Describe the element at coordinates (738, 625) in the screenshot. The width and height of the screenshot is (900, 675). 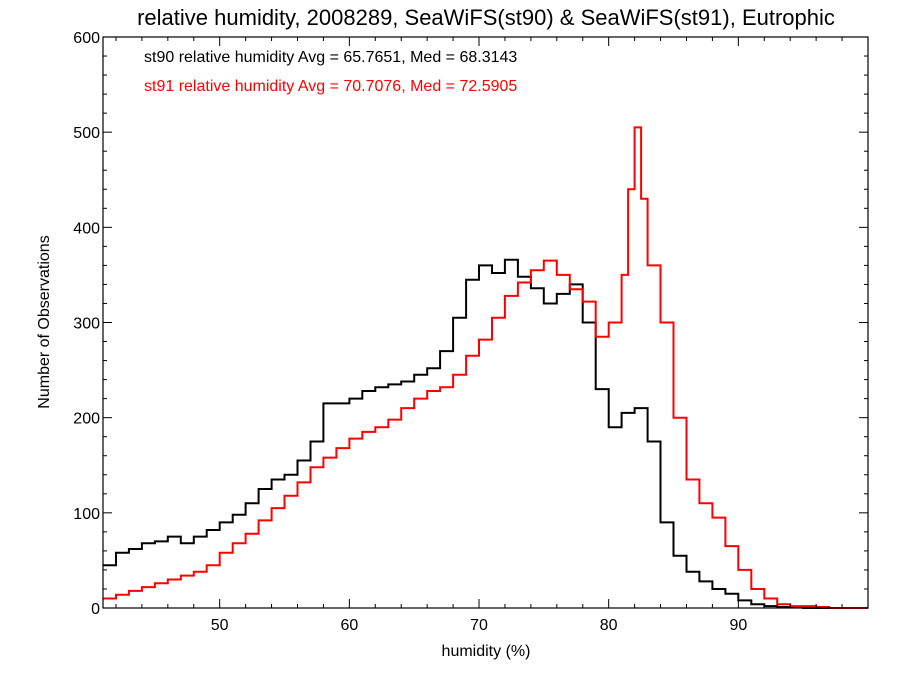
I see `x-tick-label: 90` at that location.